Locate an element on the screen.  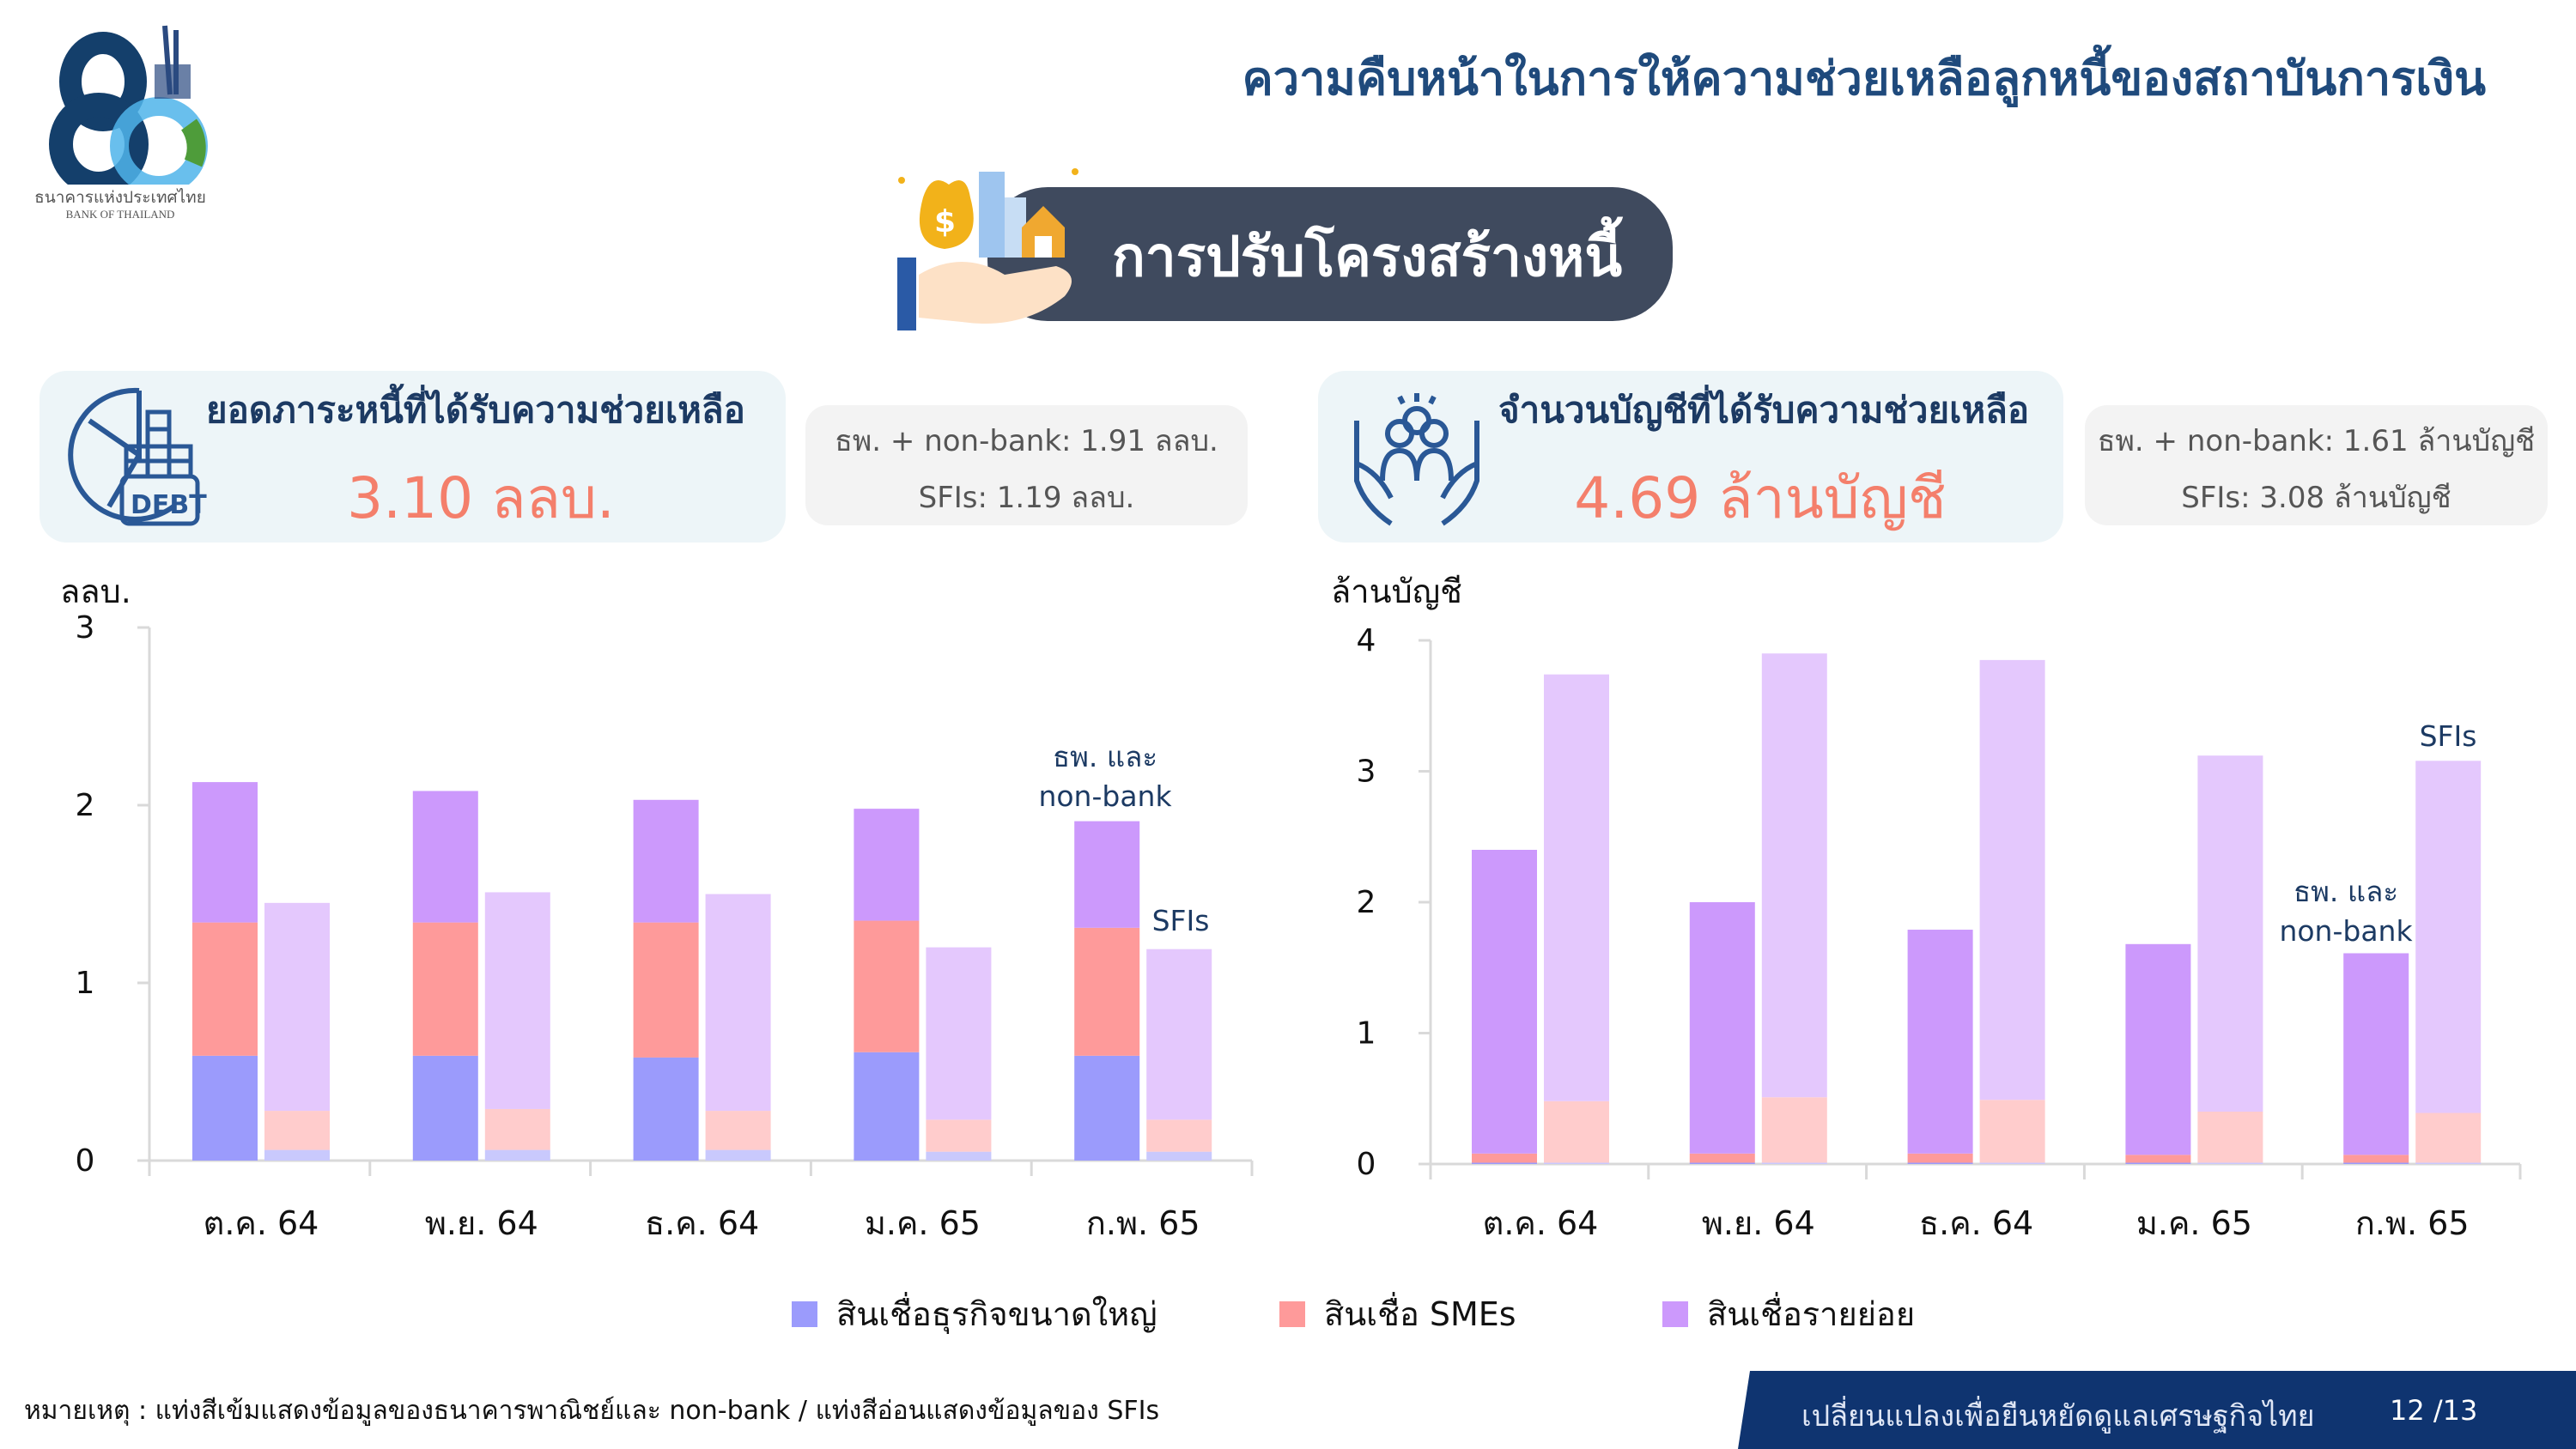
section-banner-title: การปรับโครงสร้างหนี้ is located at coordinates (1367, 257).